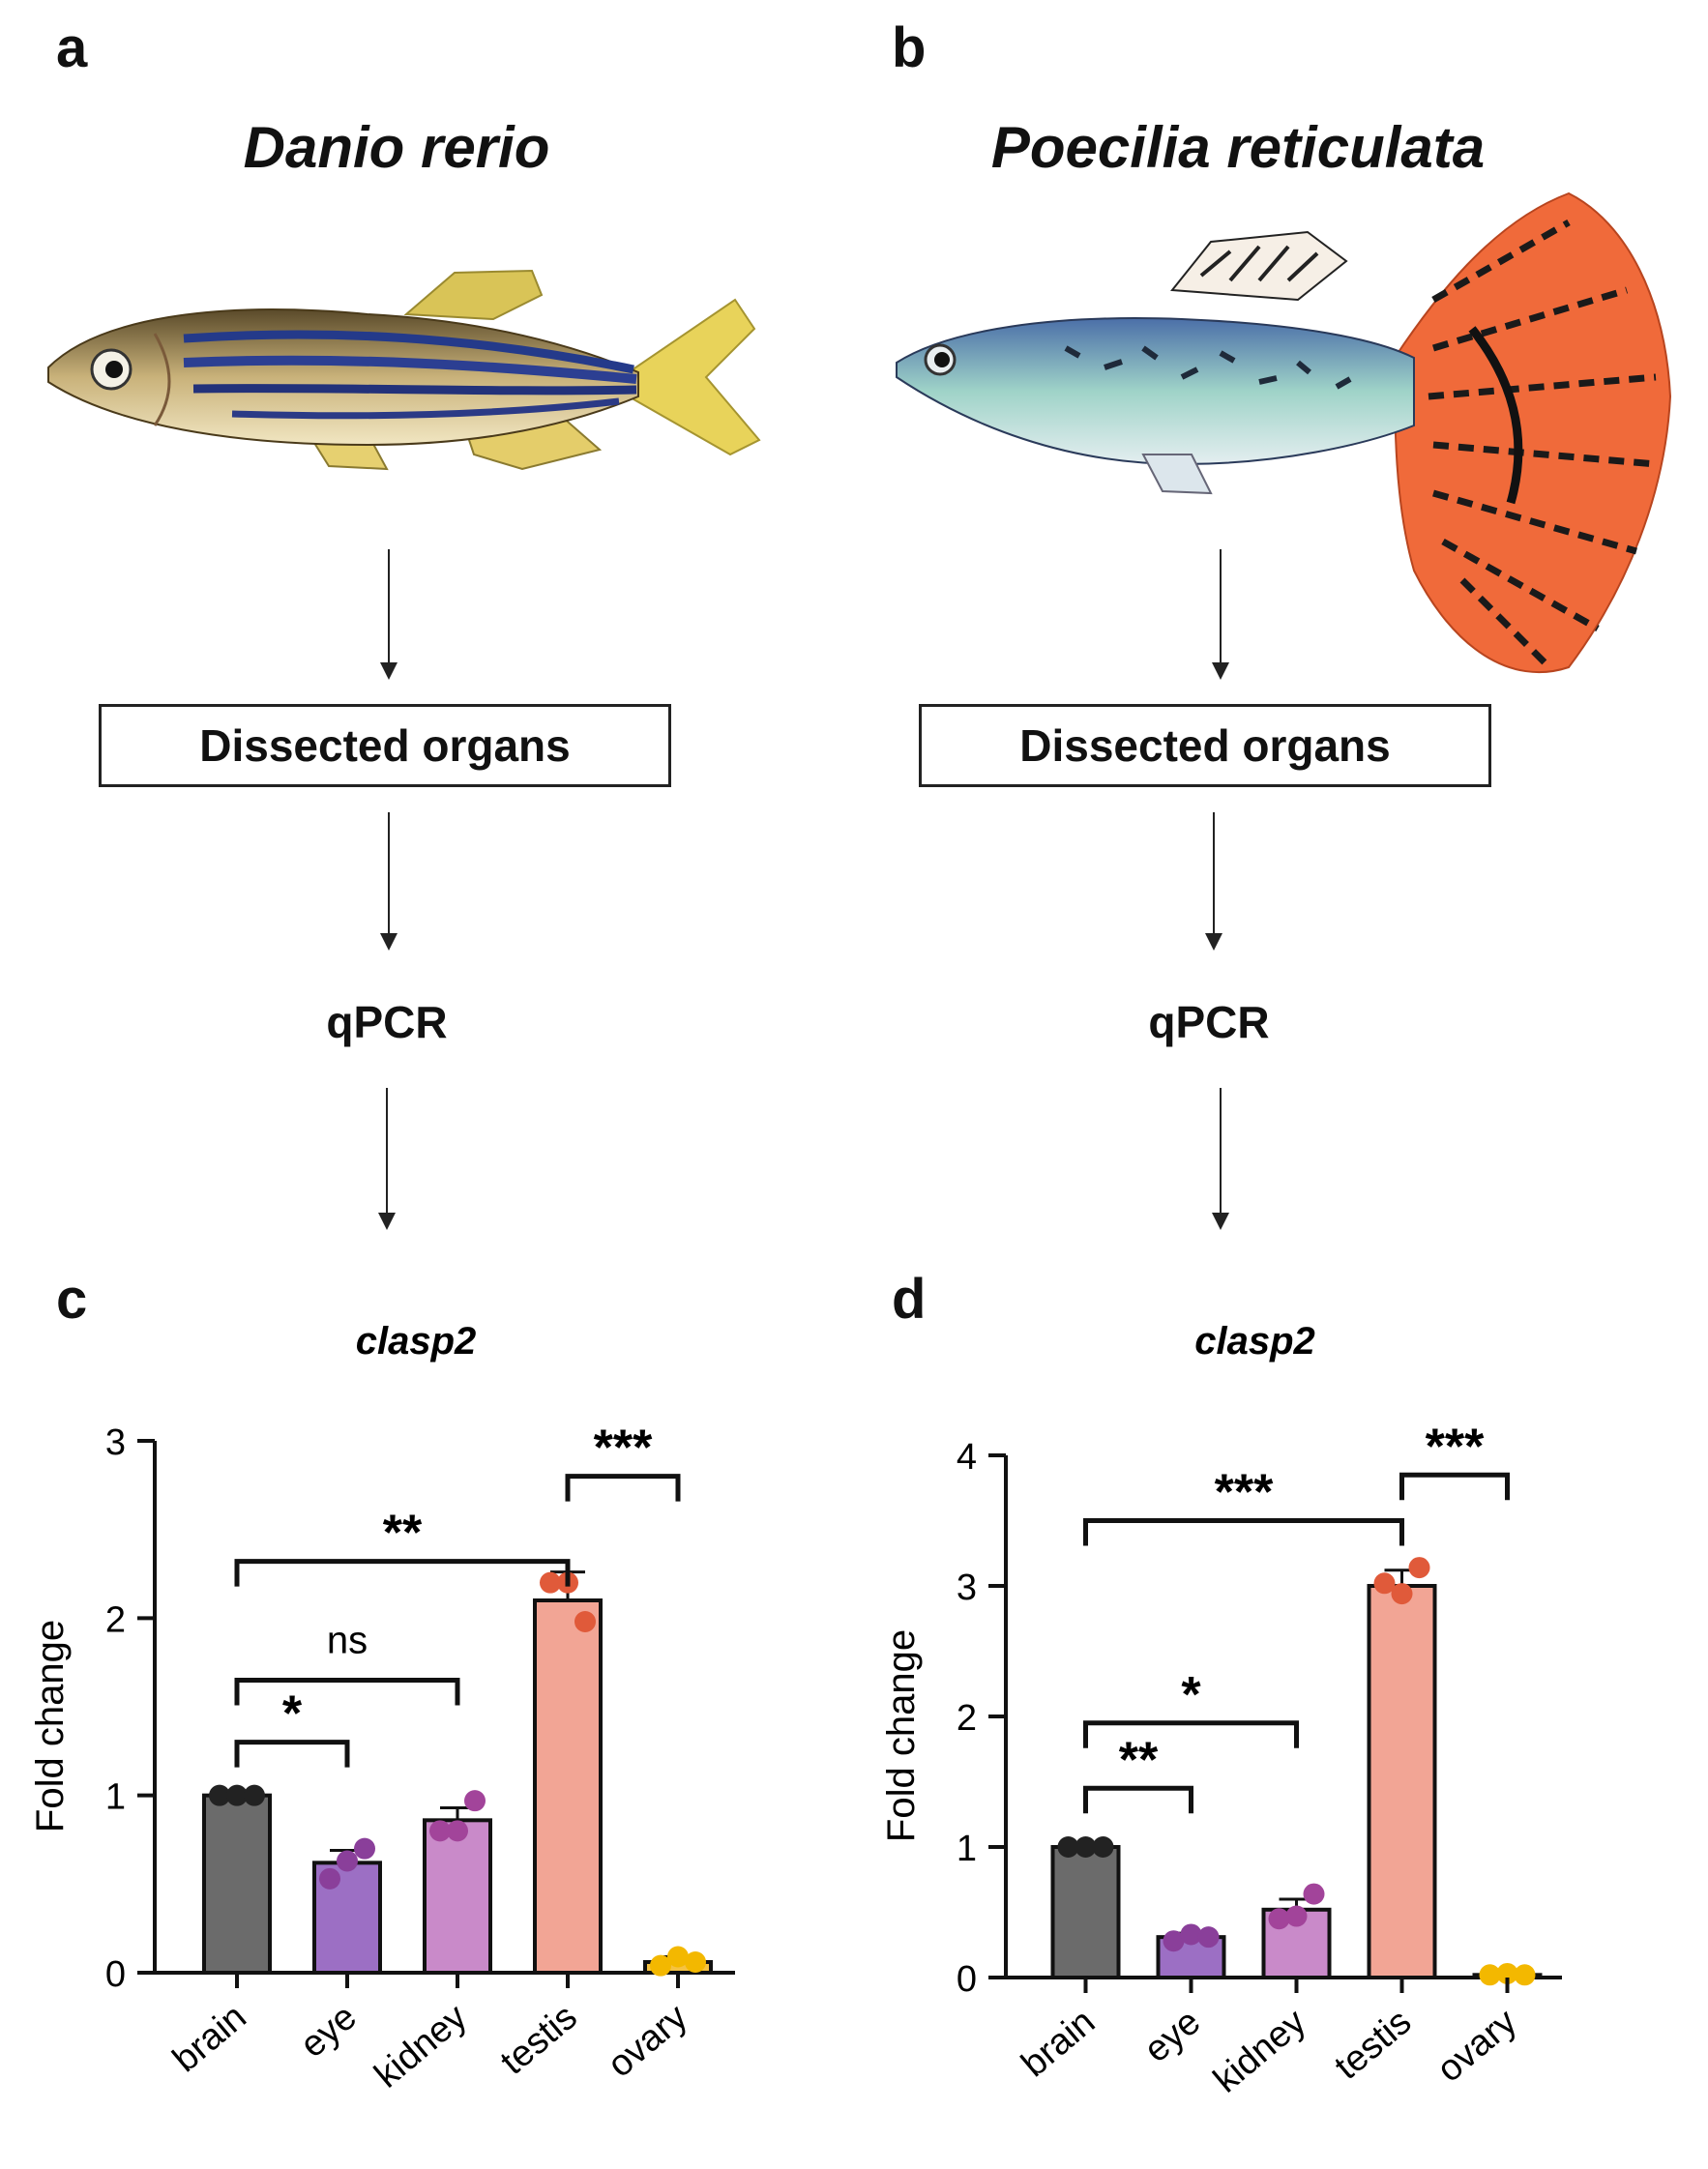 The image size is (1708, 2169). I want to click on zebrafish-tail, so click(694, 377).